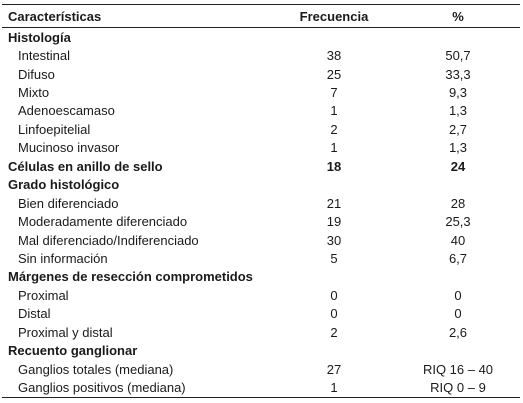 Image resolution: width=523 pixels, height=403 pixels. Describe the element at coordinates (130, 277) in the screenshot. I see `section-title: Márgenes de resección comprometidos` at that location.